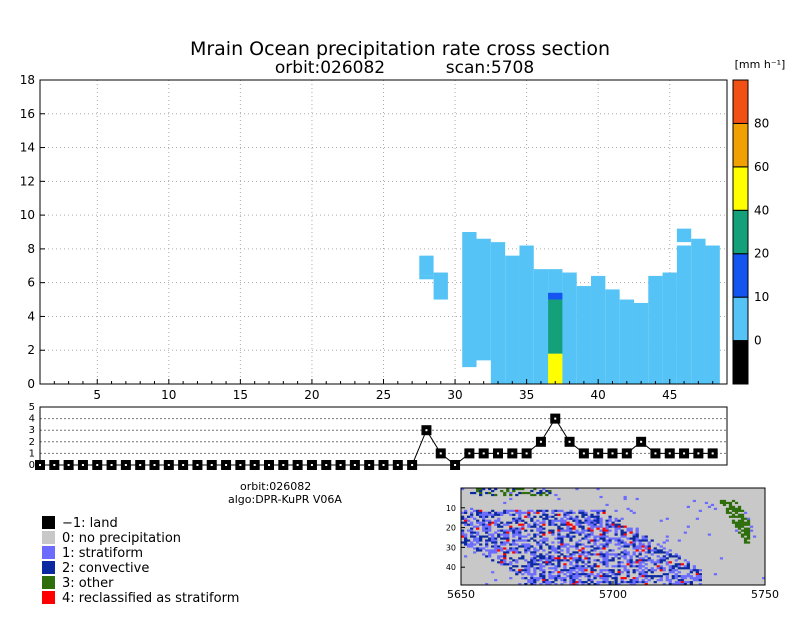  Describe the element at coordinates (740, 232) in the screenshot. I see `colorbar-bin-green` at that location.